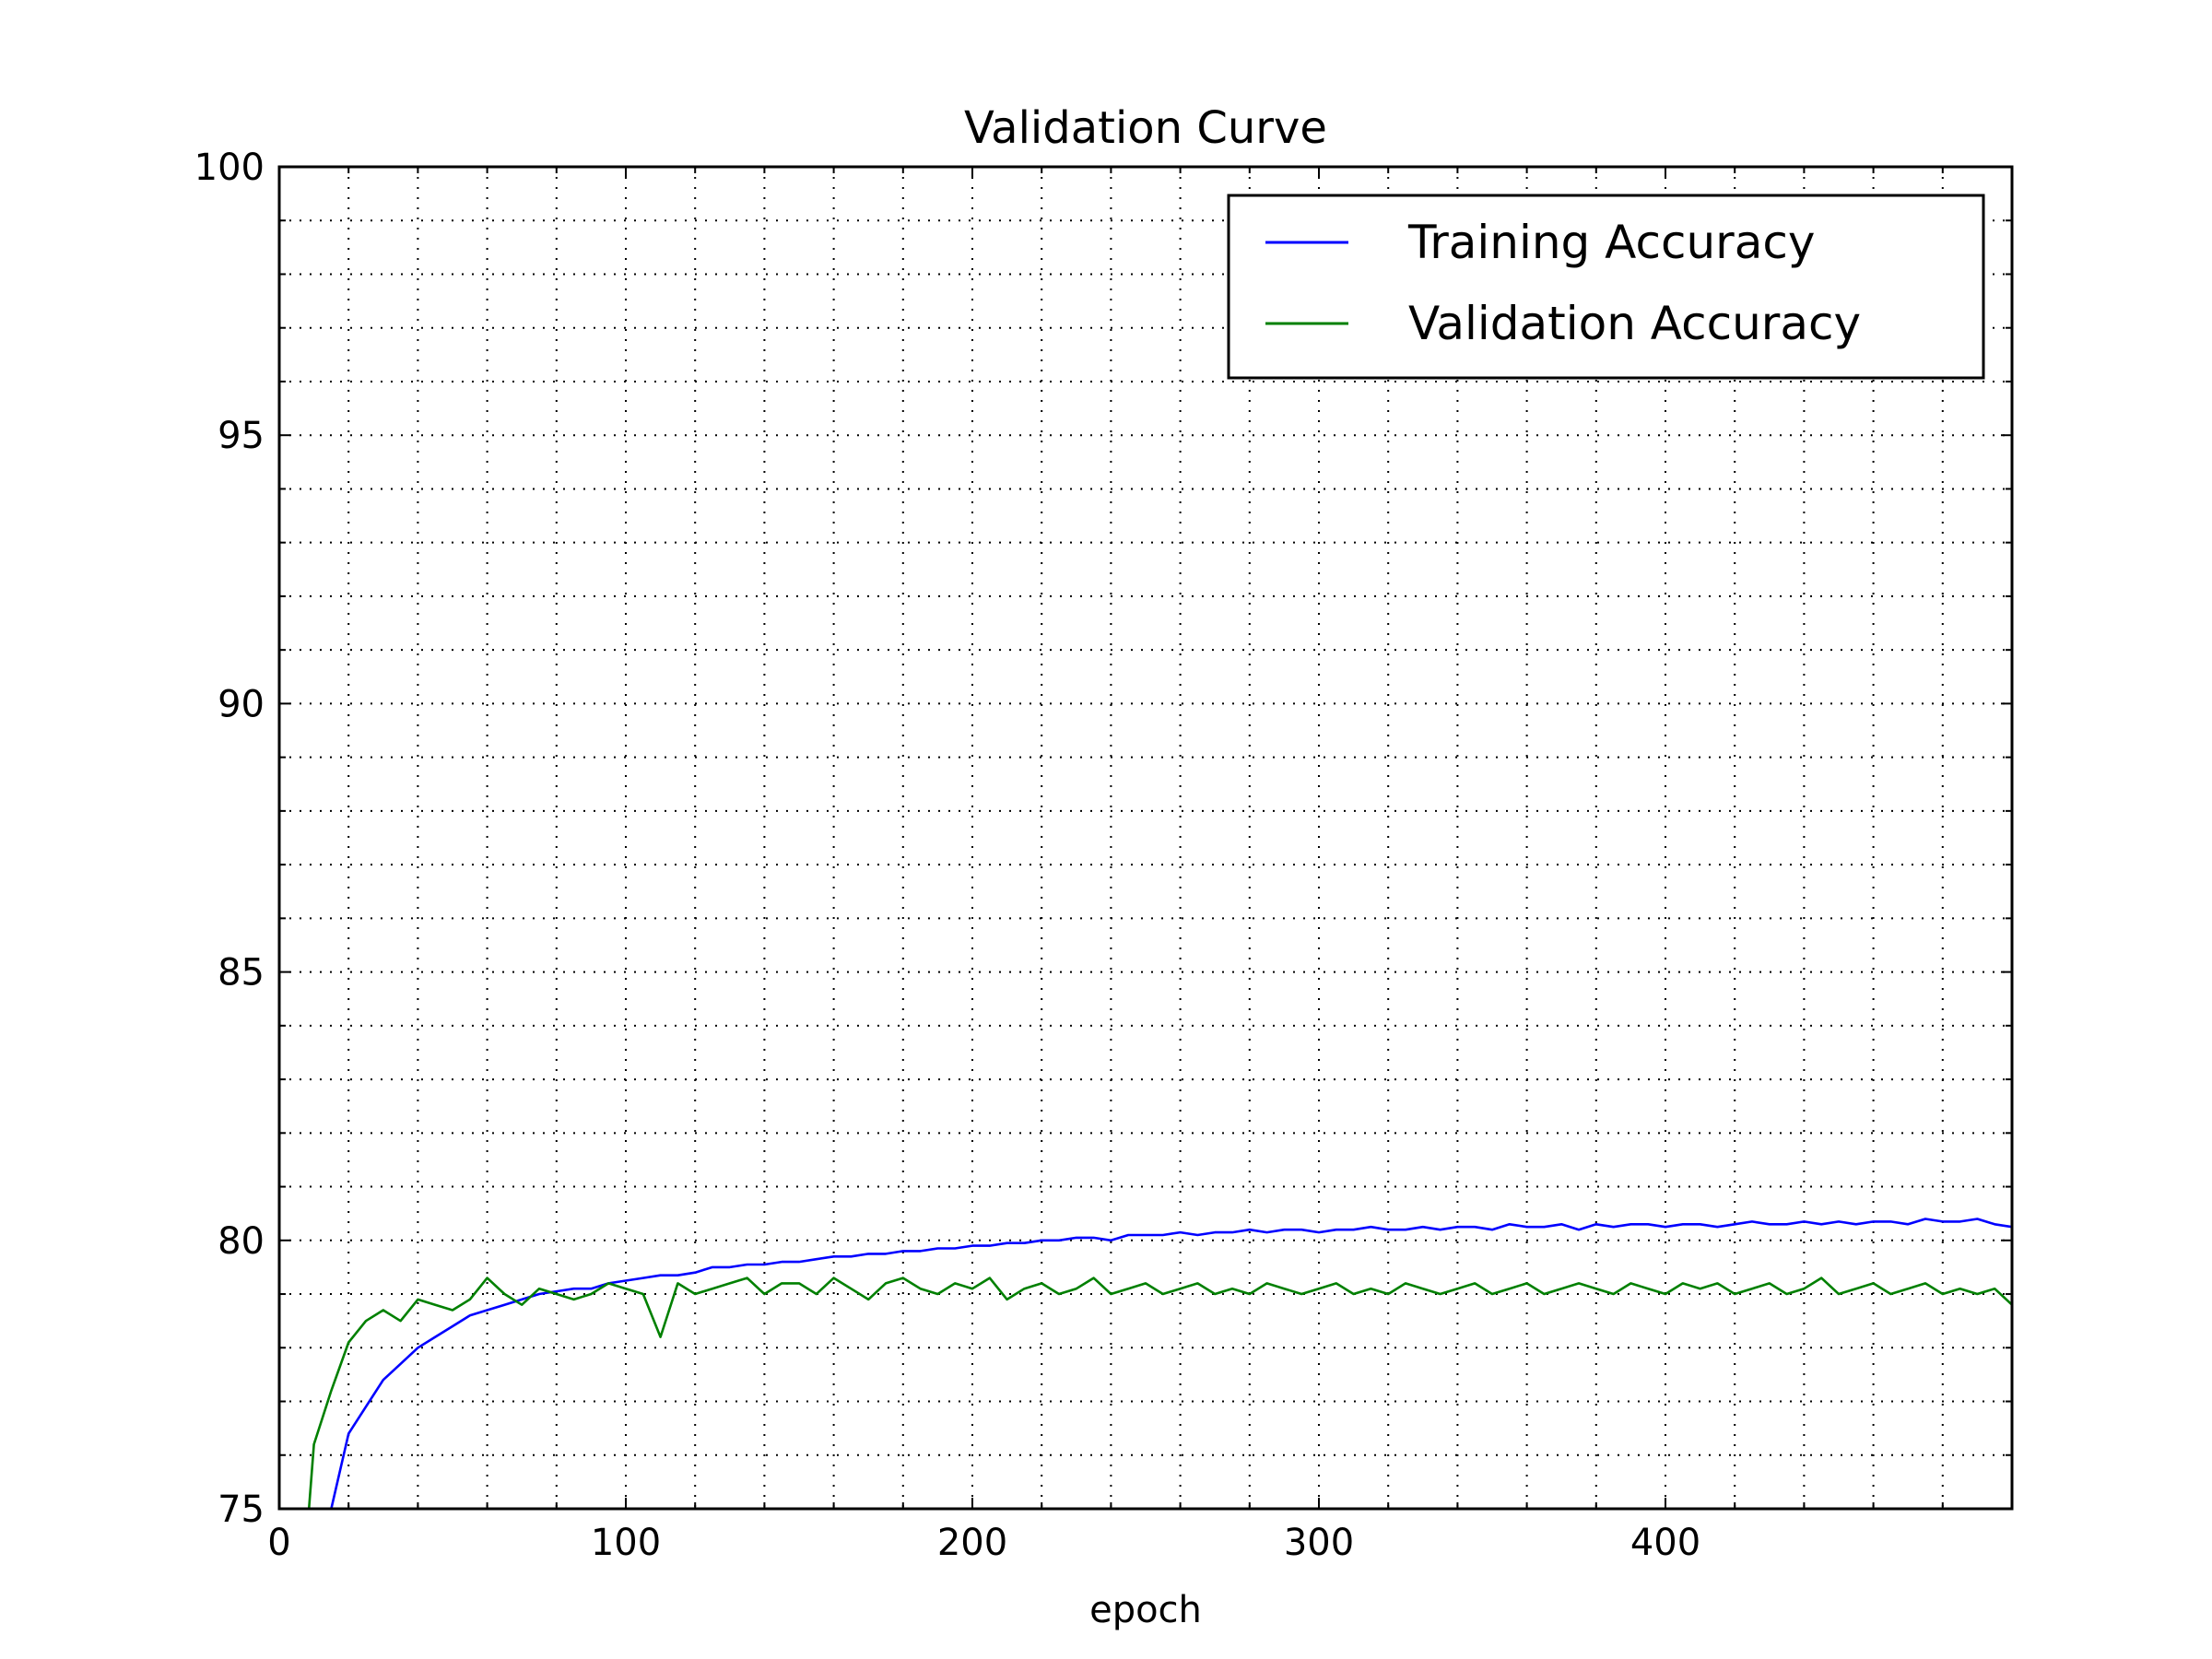 The image size is (2212, 1659). I want to click on y-tick-label: 100, so click(229, 168).